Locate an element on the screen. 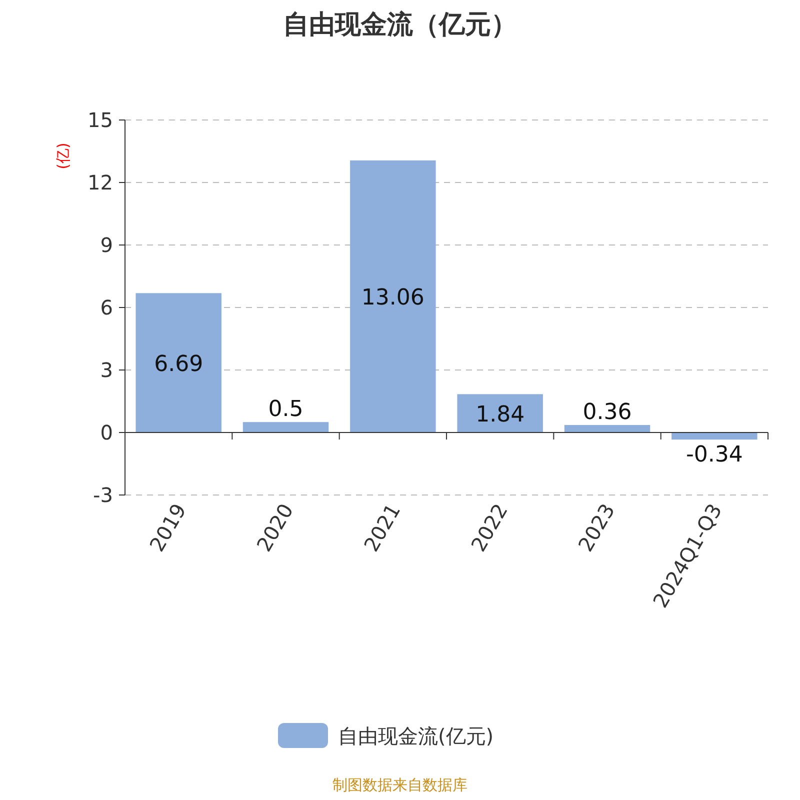  y-tick-label: 9 is located at coordinates (106, 245).